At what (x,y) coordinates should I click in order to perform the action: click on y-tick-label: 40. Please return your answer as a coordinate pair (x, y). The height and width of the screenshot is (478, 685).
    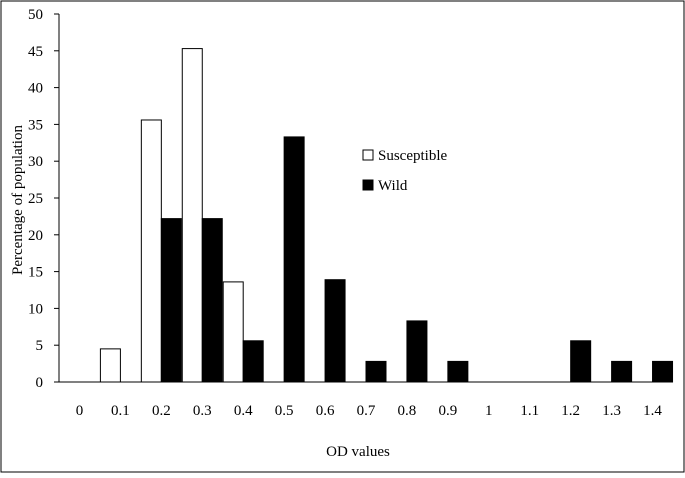
    Looking at the image, I should click on (35, 89).